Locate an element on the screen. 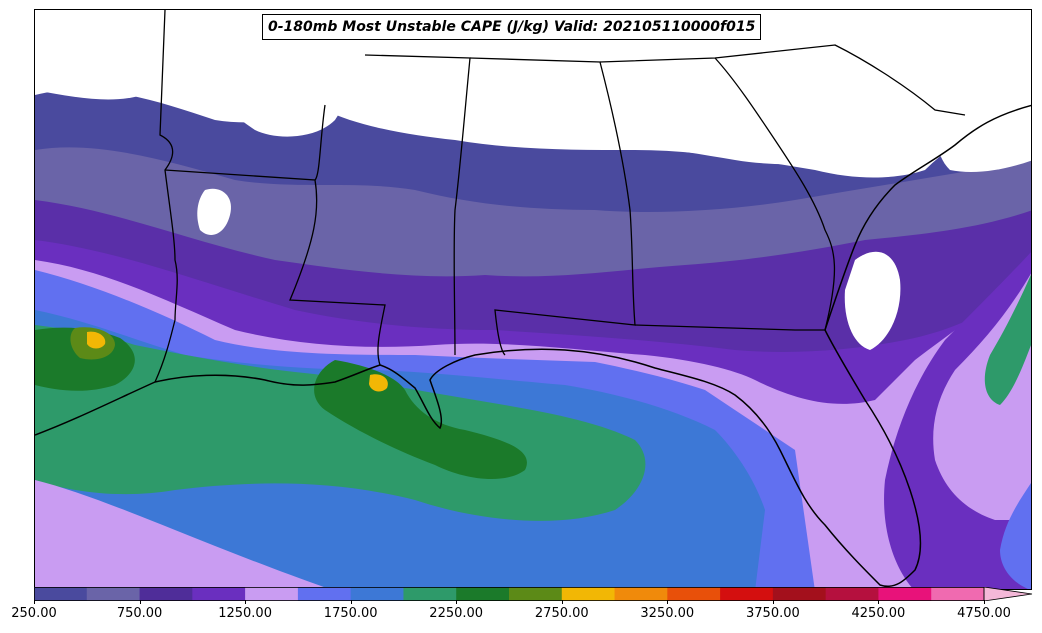  border-tx-ok-ar-la is located at coordinates (275, 267).